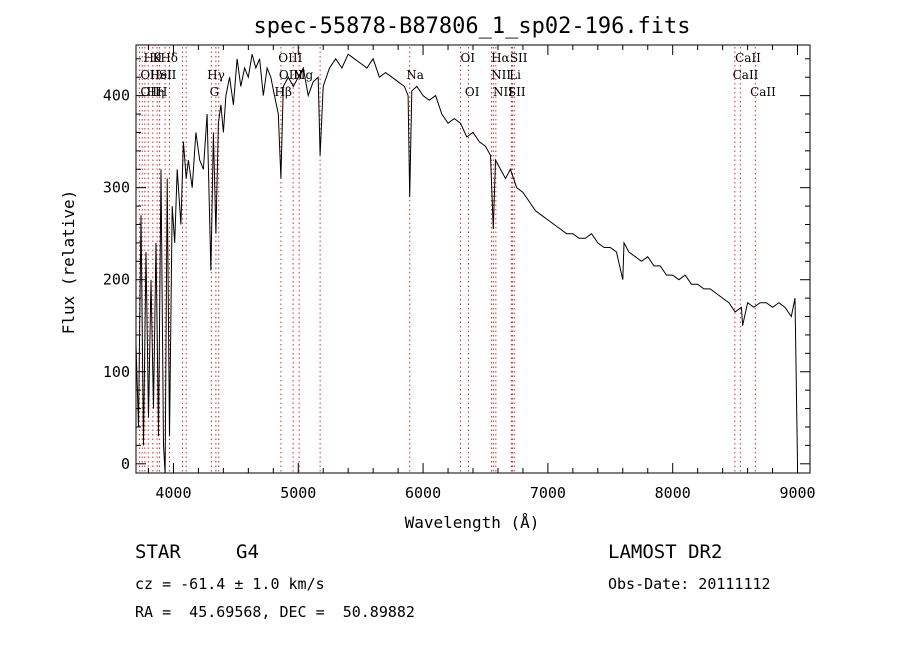 This screenshot has width=900, height=650. What do you see at coordinates (162, 92) in the screenshot?
I see `line-label: H` at bounding box center [162, 92].